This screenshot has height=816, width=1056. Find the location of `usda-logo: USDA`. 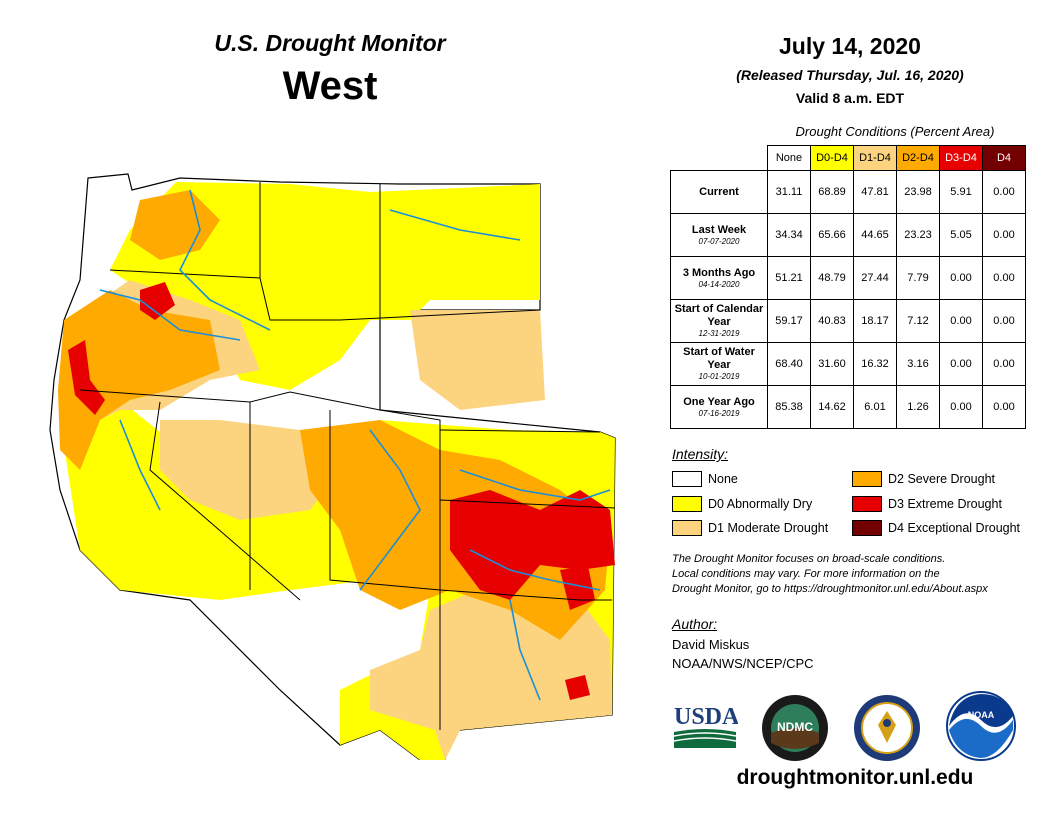

usda-logo: USDA is located at coordinates (705, 726).